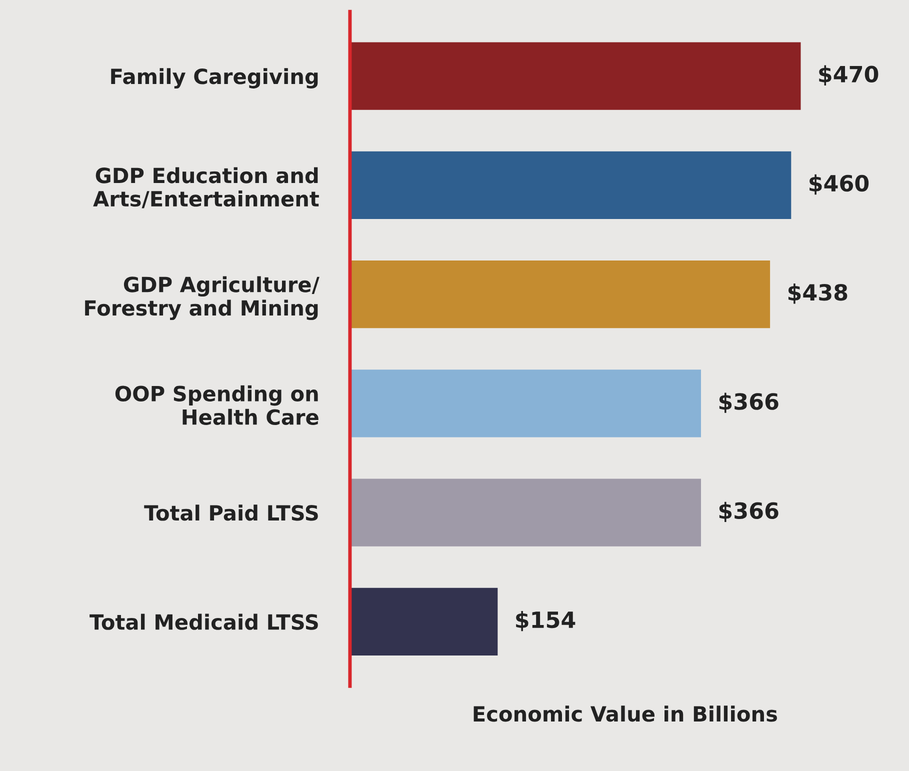 The image size is (909, 771). Describe the element at coordinates (839, 184) in the screenshot. I see `data-label: $460` at that location.